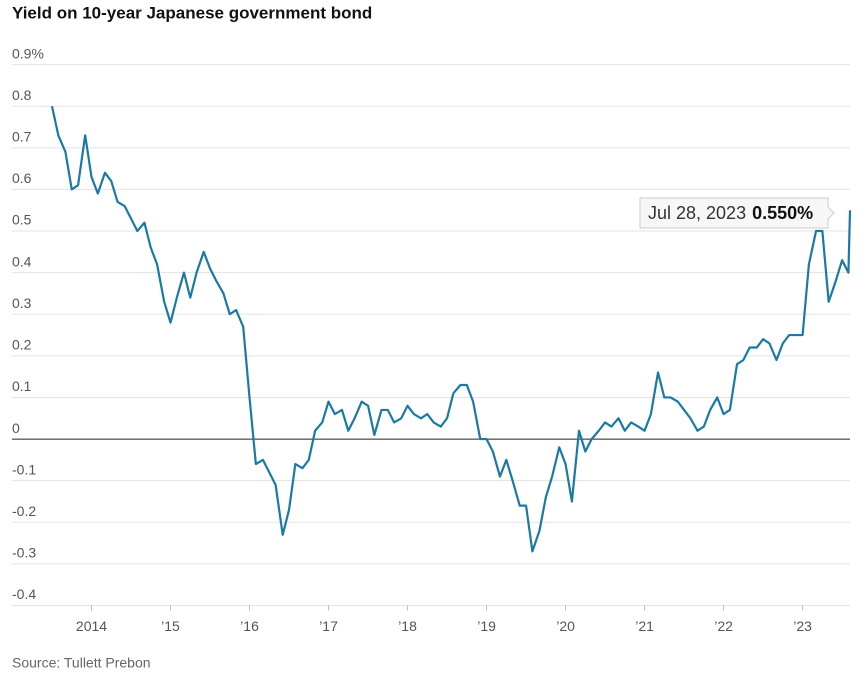  I want to click on x-tick-label: ’19, so click(486, 626).